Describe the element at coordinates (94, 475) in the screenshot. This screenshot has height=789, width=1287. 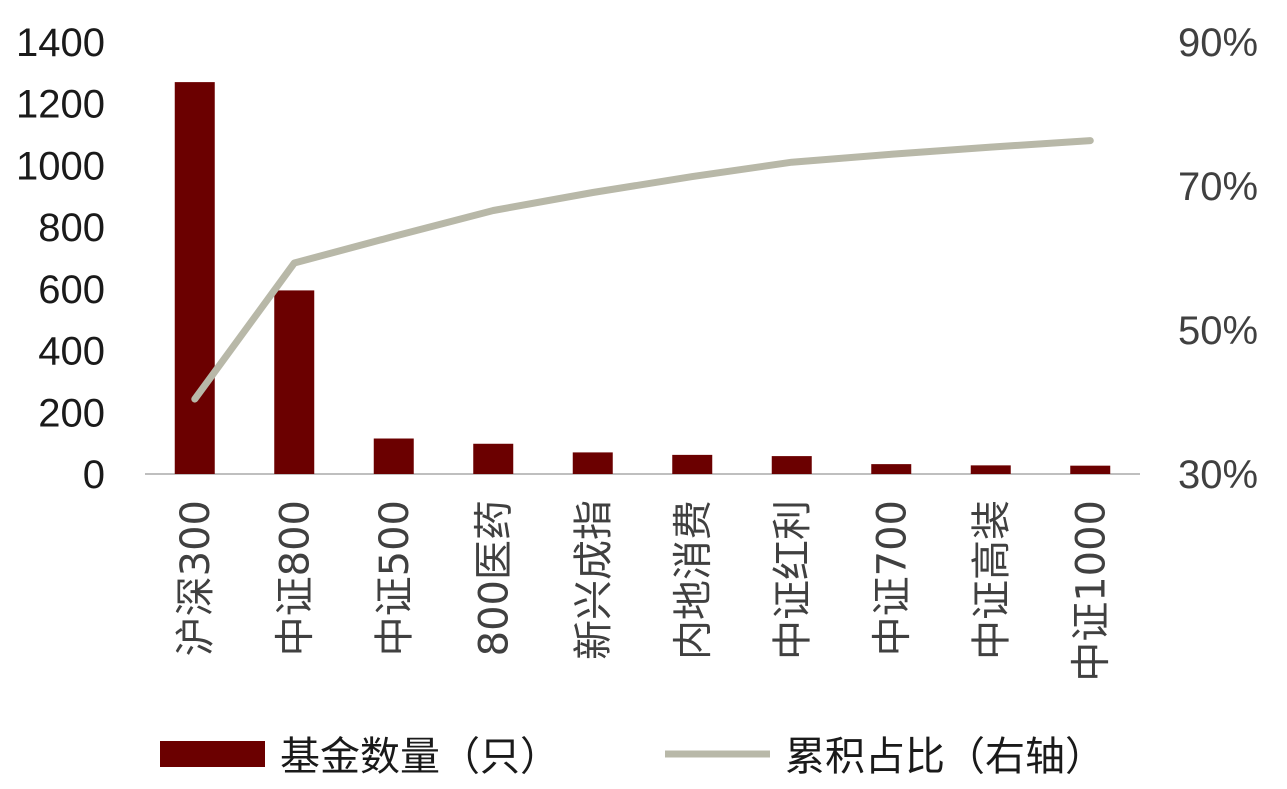
I see `left-tick-label: 0` at that location.